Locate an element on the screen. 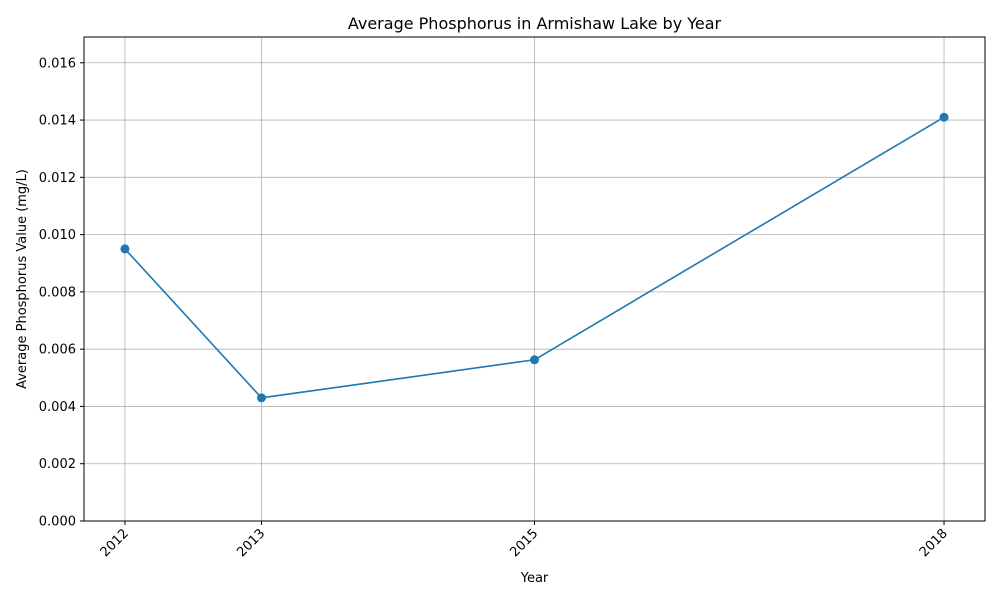 The height and width of the screenshot is (600, 1000). y-tick-label: 0.008 is located at coordinates (57, 292).